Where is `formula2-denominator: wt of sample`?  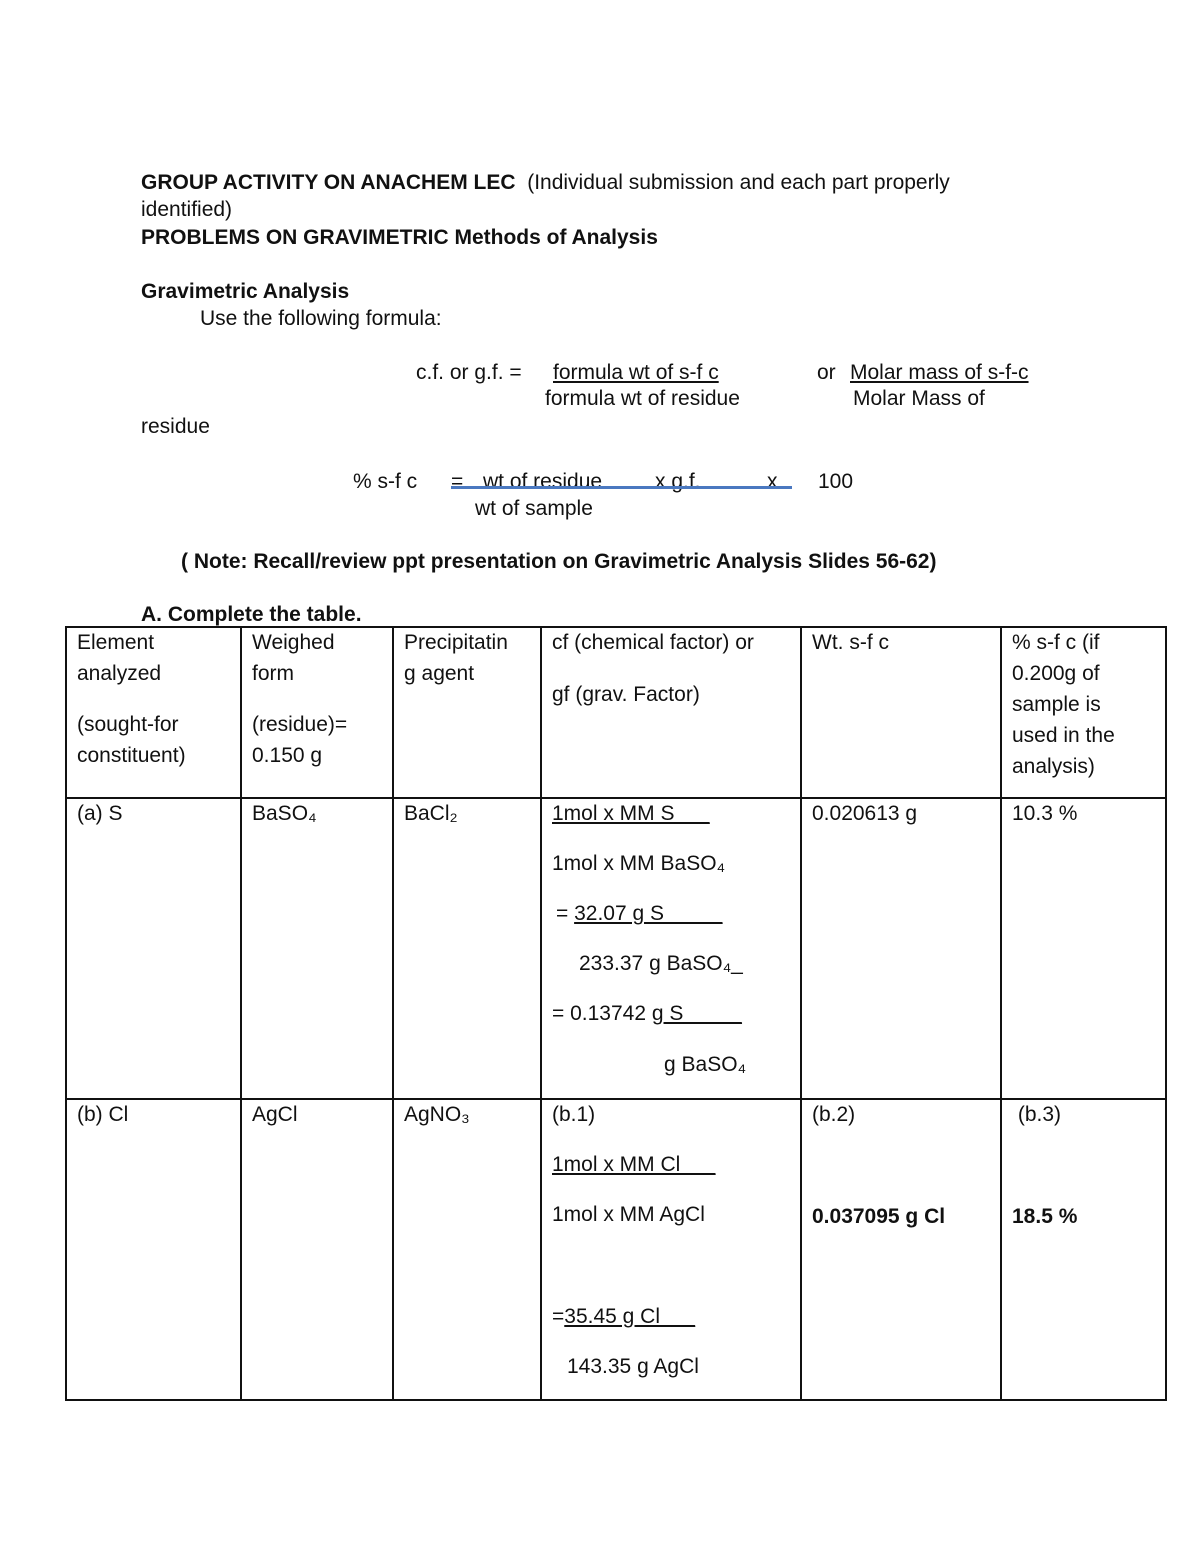 formula2-denominator: wt of sample is located at coordinates (534, 508).